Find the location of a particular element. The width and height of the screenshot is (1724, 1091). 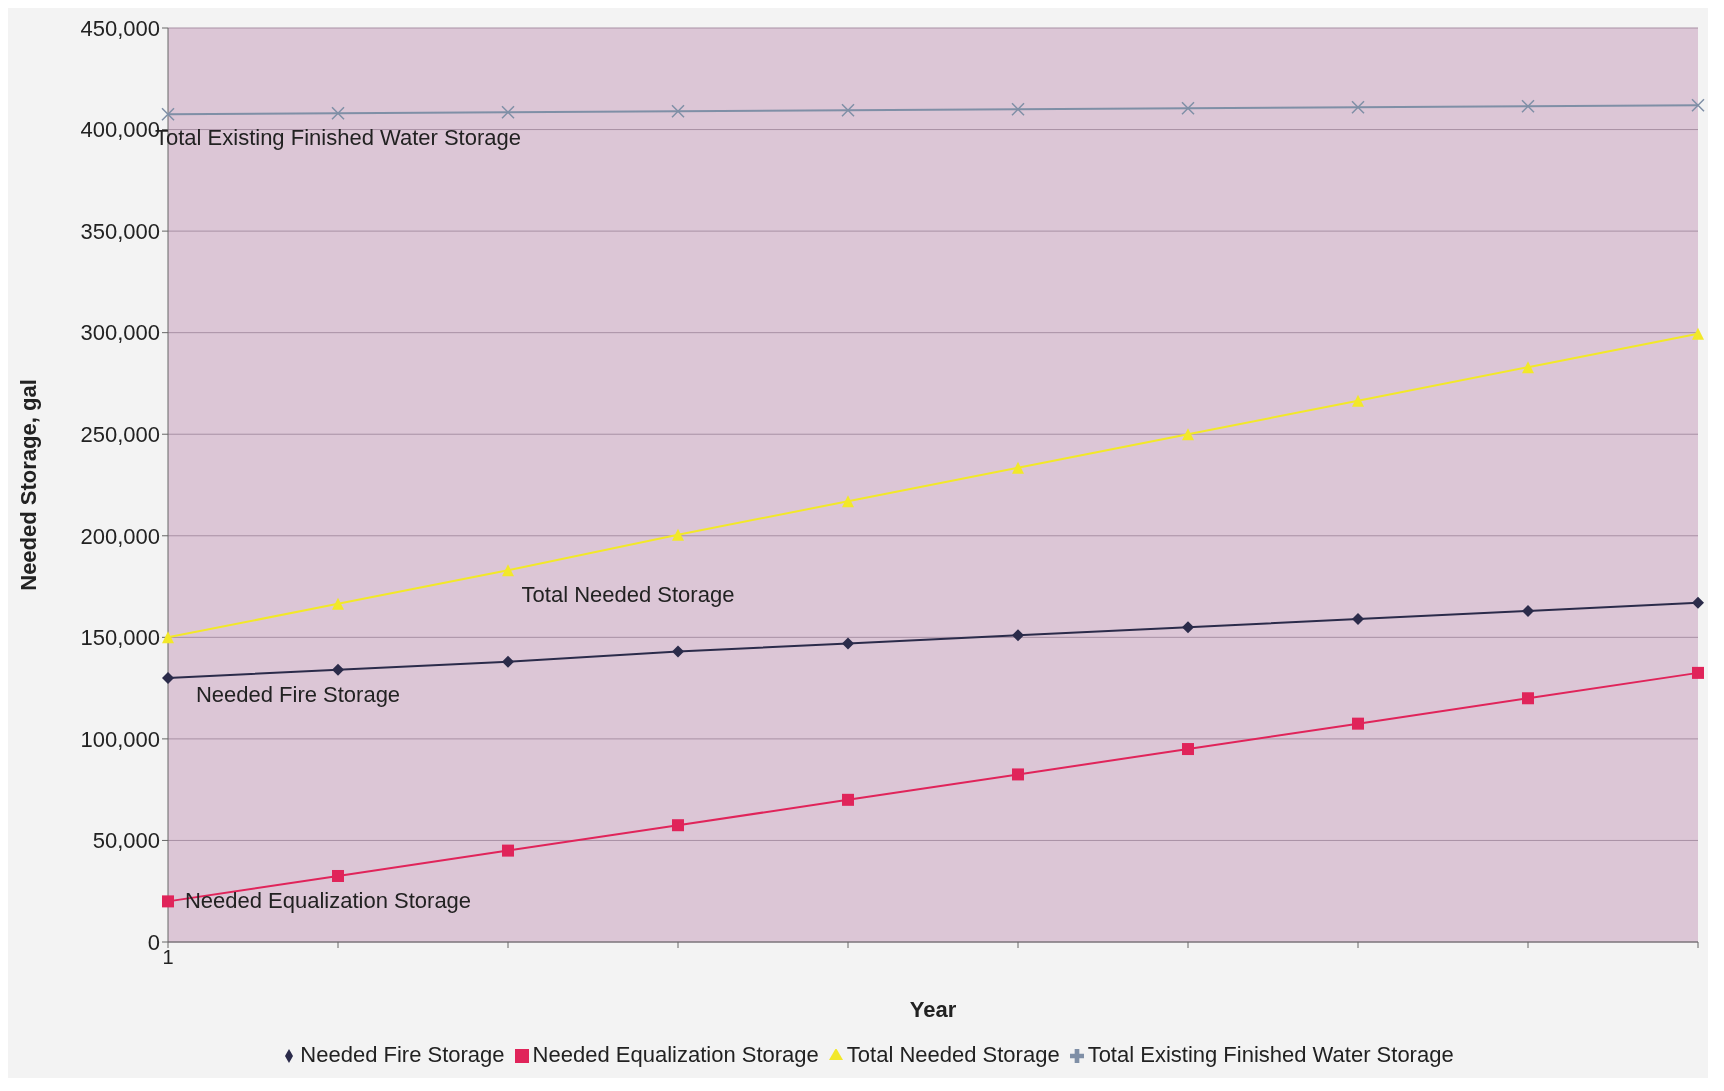

legend-label: Needed Equalization Storage is located at coordinates (675, 1054).